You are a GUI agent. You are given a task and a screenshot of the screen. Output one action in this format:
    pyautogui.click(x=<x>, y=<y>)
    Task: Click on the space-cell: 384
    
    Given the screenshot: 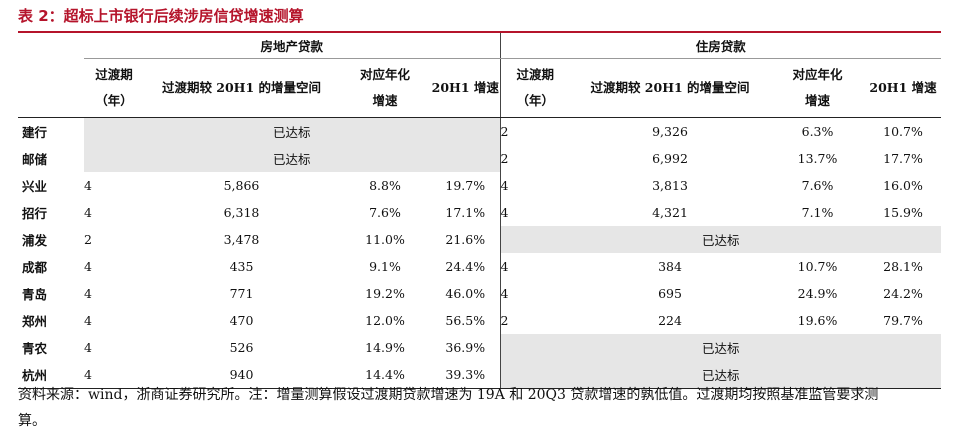 What is the action you would take?
    pyautogui.click(x=670, y=266)
    